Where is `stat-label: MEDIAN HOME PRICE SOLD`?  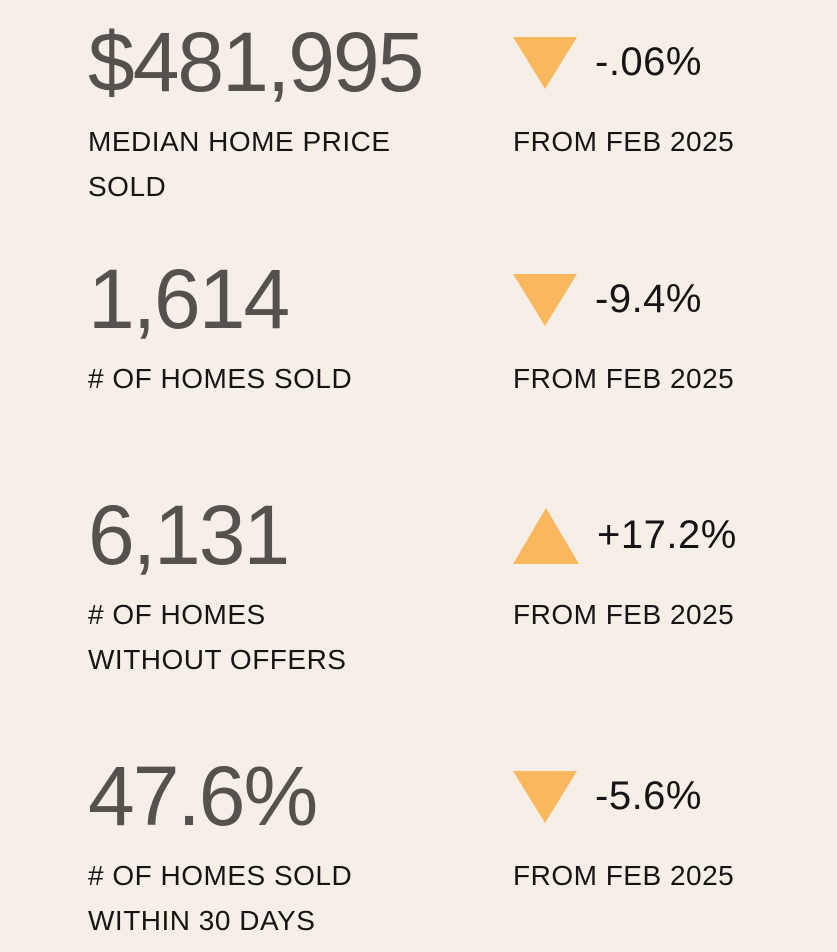
stat-label: MEDIAN HOME PRICE SOLD is located at coordinates (300, 164).